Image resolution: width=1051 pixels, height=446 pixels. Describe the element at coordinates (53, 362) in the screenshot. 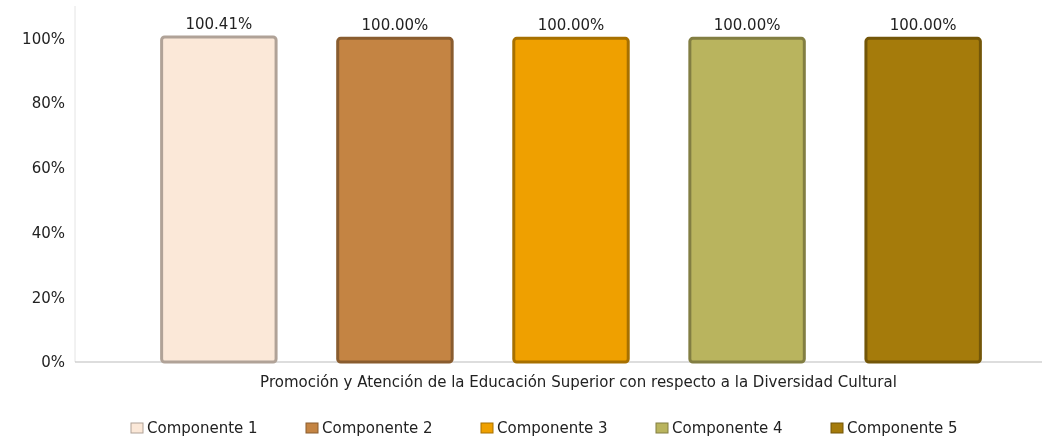

I see `y-tick-label: 0%` at that location.